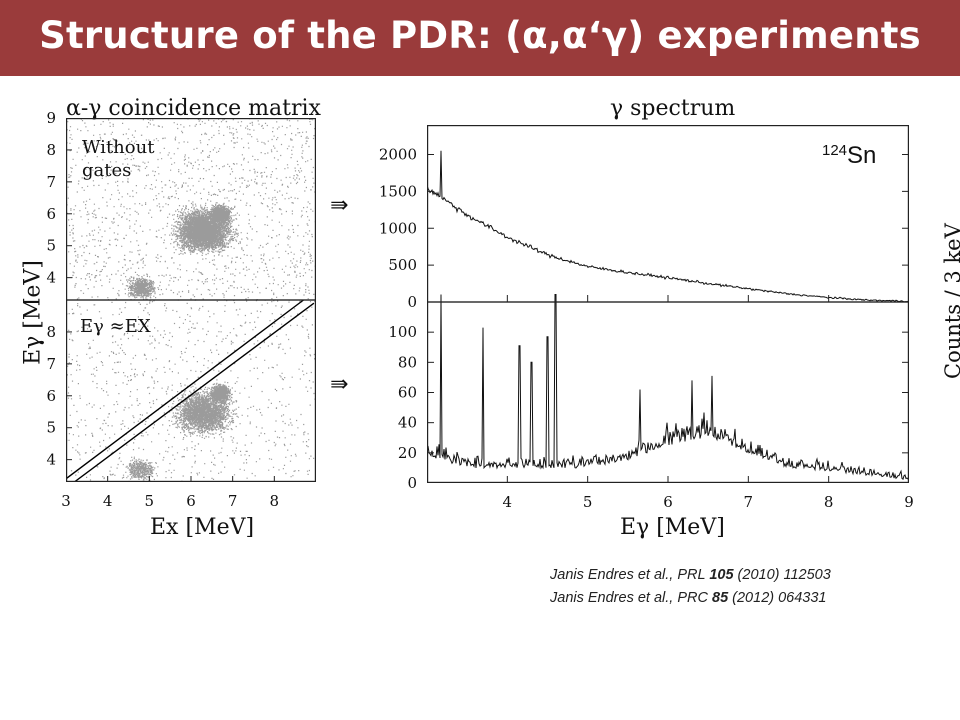  I want to click on matrix-xtick-label: 3, so click(66, 501).